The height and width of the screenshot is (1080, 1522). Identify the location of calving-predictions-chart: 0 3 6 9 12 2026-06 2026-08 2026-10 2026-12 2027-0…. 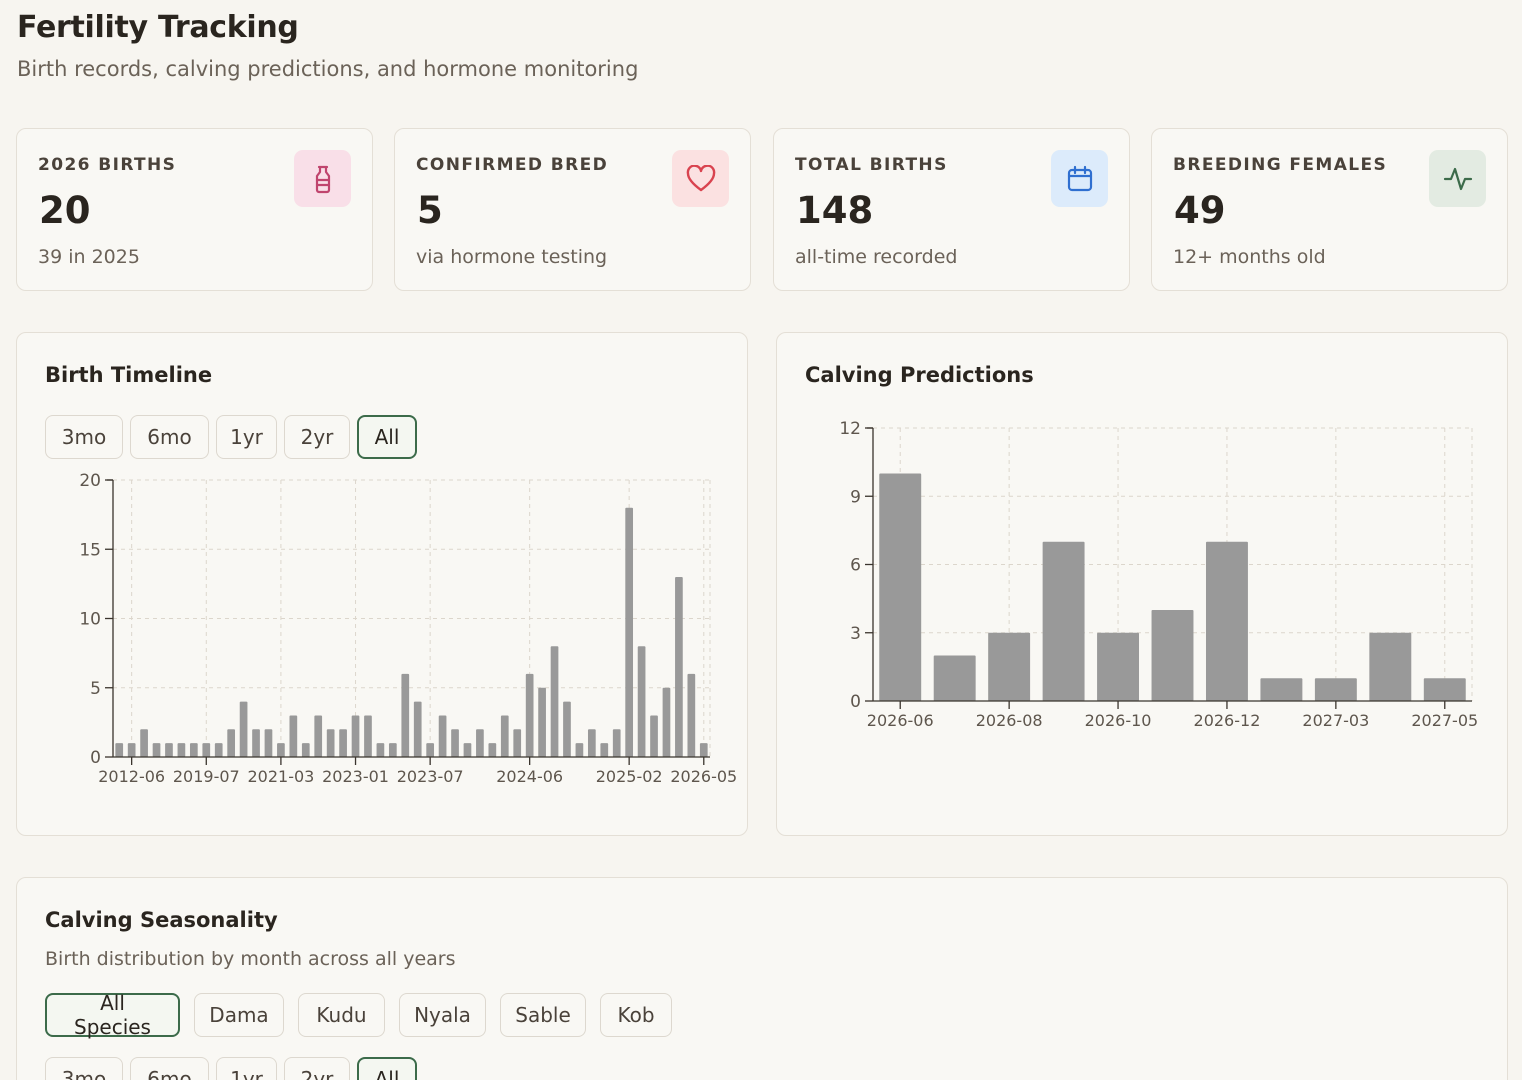
(1158, 574).